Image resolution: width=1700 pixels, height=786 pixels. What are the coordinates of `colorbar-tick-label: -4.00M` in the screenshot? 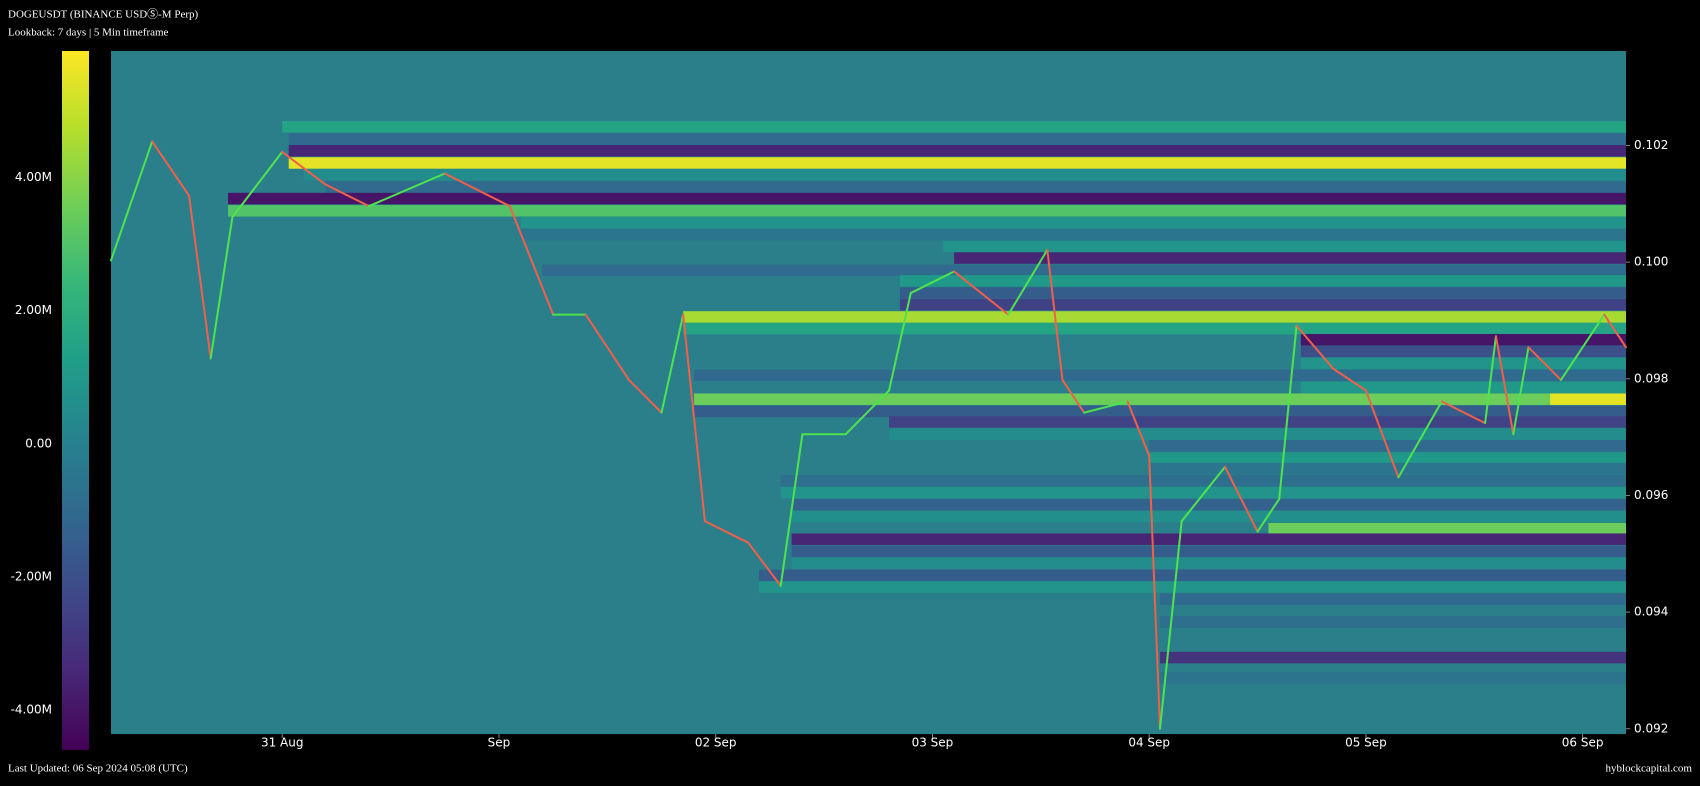 It's located at (31, 710).